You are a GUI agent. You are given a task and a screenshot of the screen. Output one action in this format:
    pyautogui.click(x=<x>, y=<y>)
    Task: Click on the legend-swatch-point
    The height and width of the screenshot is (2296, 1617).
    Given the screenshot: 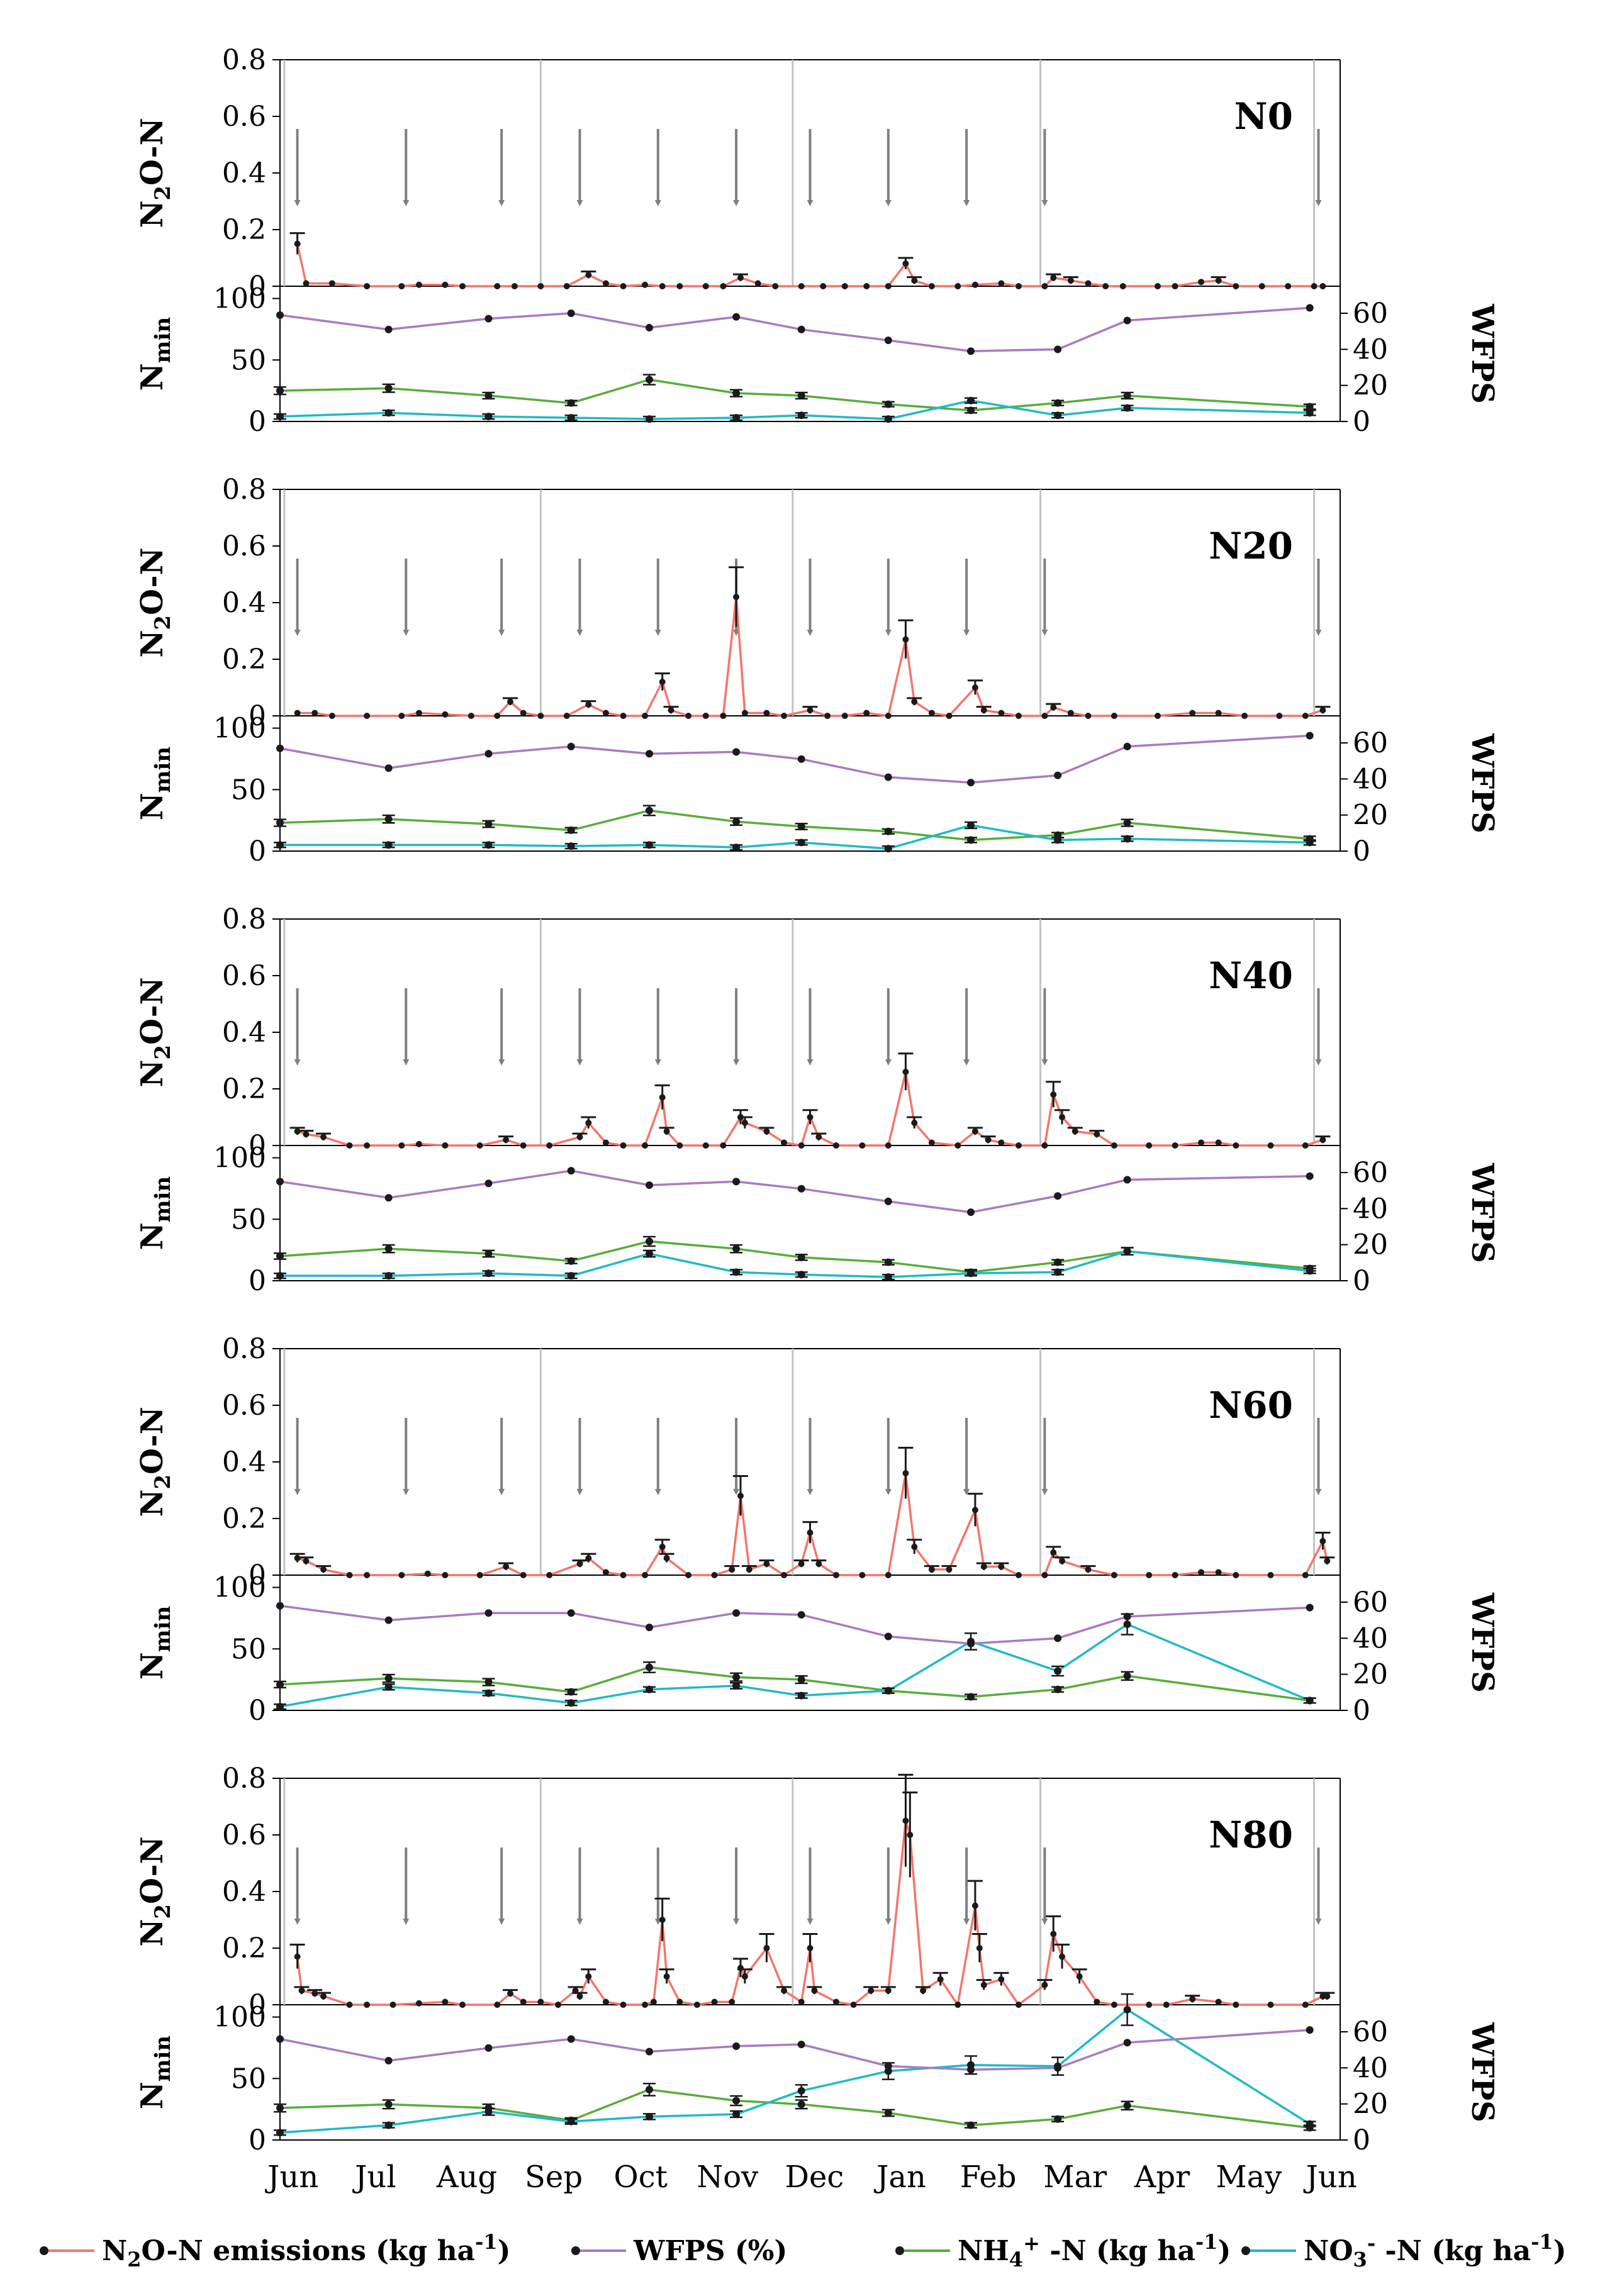 What is the action you would take?
    pyautogui.click(x=1245, y=2250)
    